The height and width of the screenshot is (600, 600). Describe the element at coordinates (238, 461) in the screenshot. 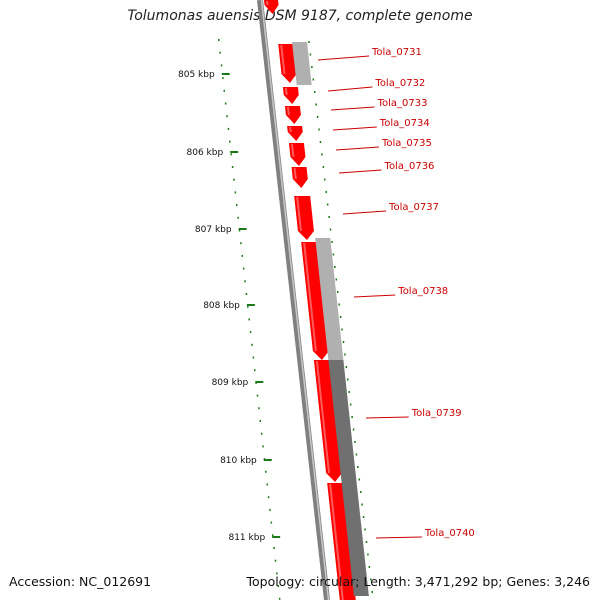

I see `tick-label: 810 kbp` at that location.